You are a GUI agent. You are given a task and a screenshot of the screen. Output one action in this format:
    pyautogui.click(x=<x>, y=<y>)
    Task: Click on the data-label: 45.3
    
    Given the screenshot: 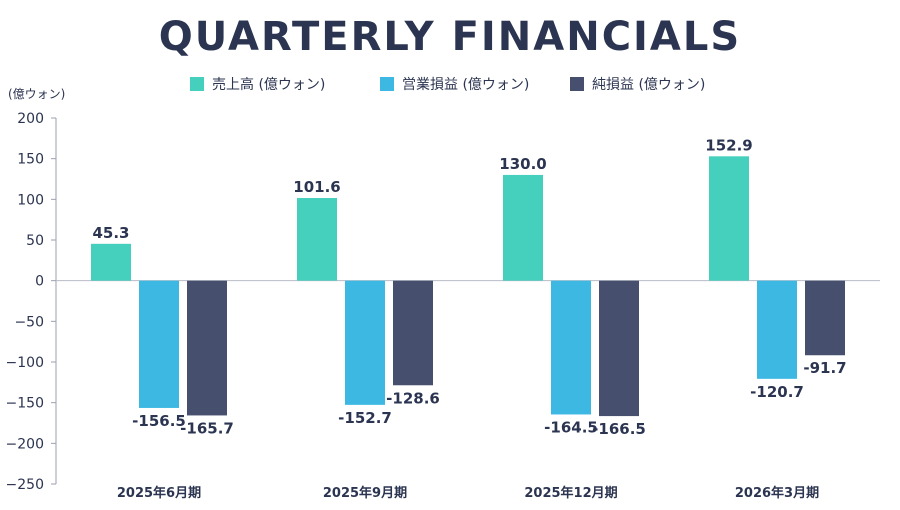 What is the action you would take?
    pyautogui.click(x=110, y=233)
    